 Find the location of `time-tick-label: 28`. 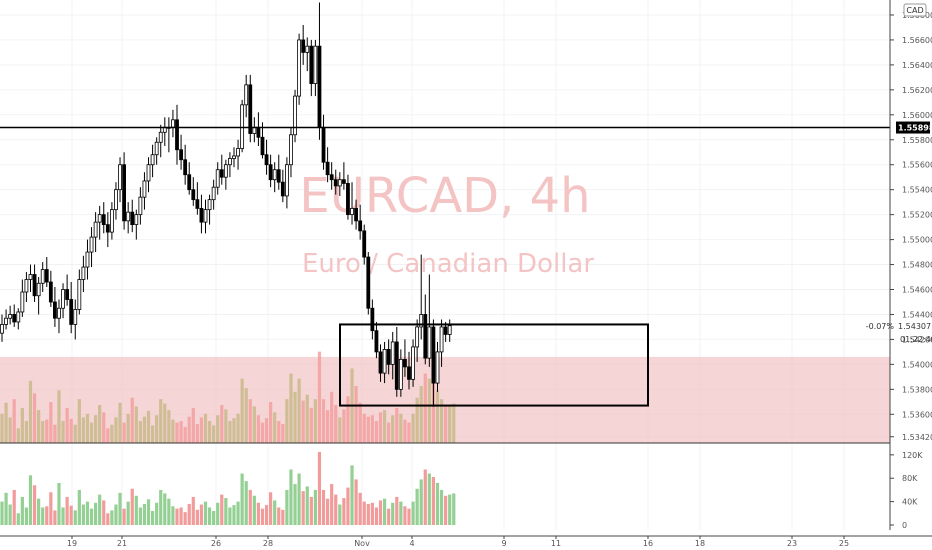

time-tick-label: 28 is located at coordinates (268, 543).